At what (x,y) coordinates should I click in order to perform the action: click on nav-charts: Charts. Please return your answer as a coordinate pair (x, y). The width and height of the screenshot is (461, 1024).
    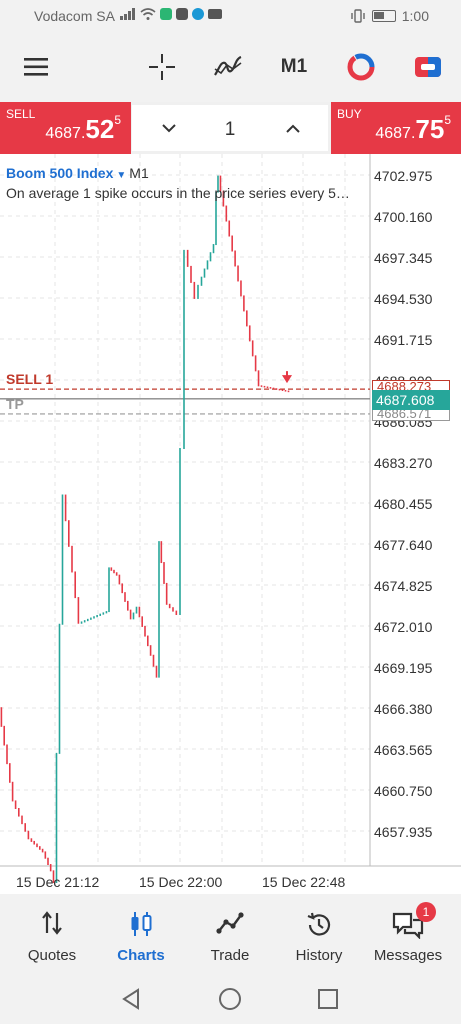
    Looking at the image, I should click on (141, 934).